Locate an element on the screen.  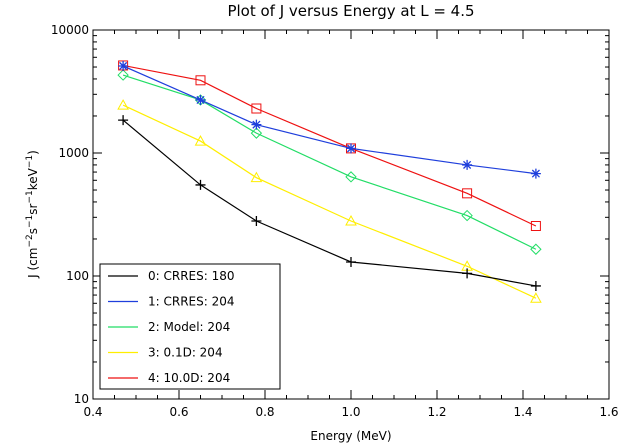
legend-label: 3: 0.1D: 204 is located at coordinates (185, 353).